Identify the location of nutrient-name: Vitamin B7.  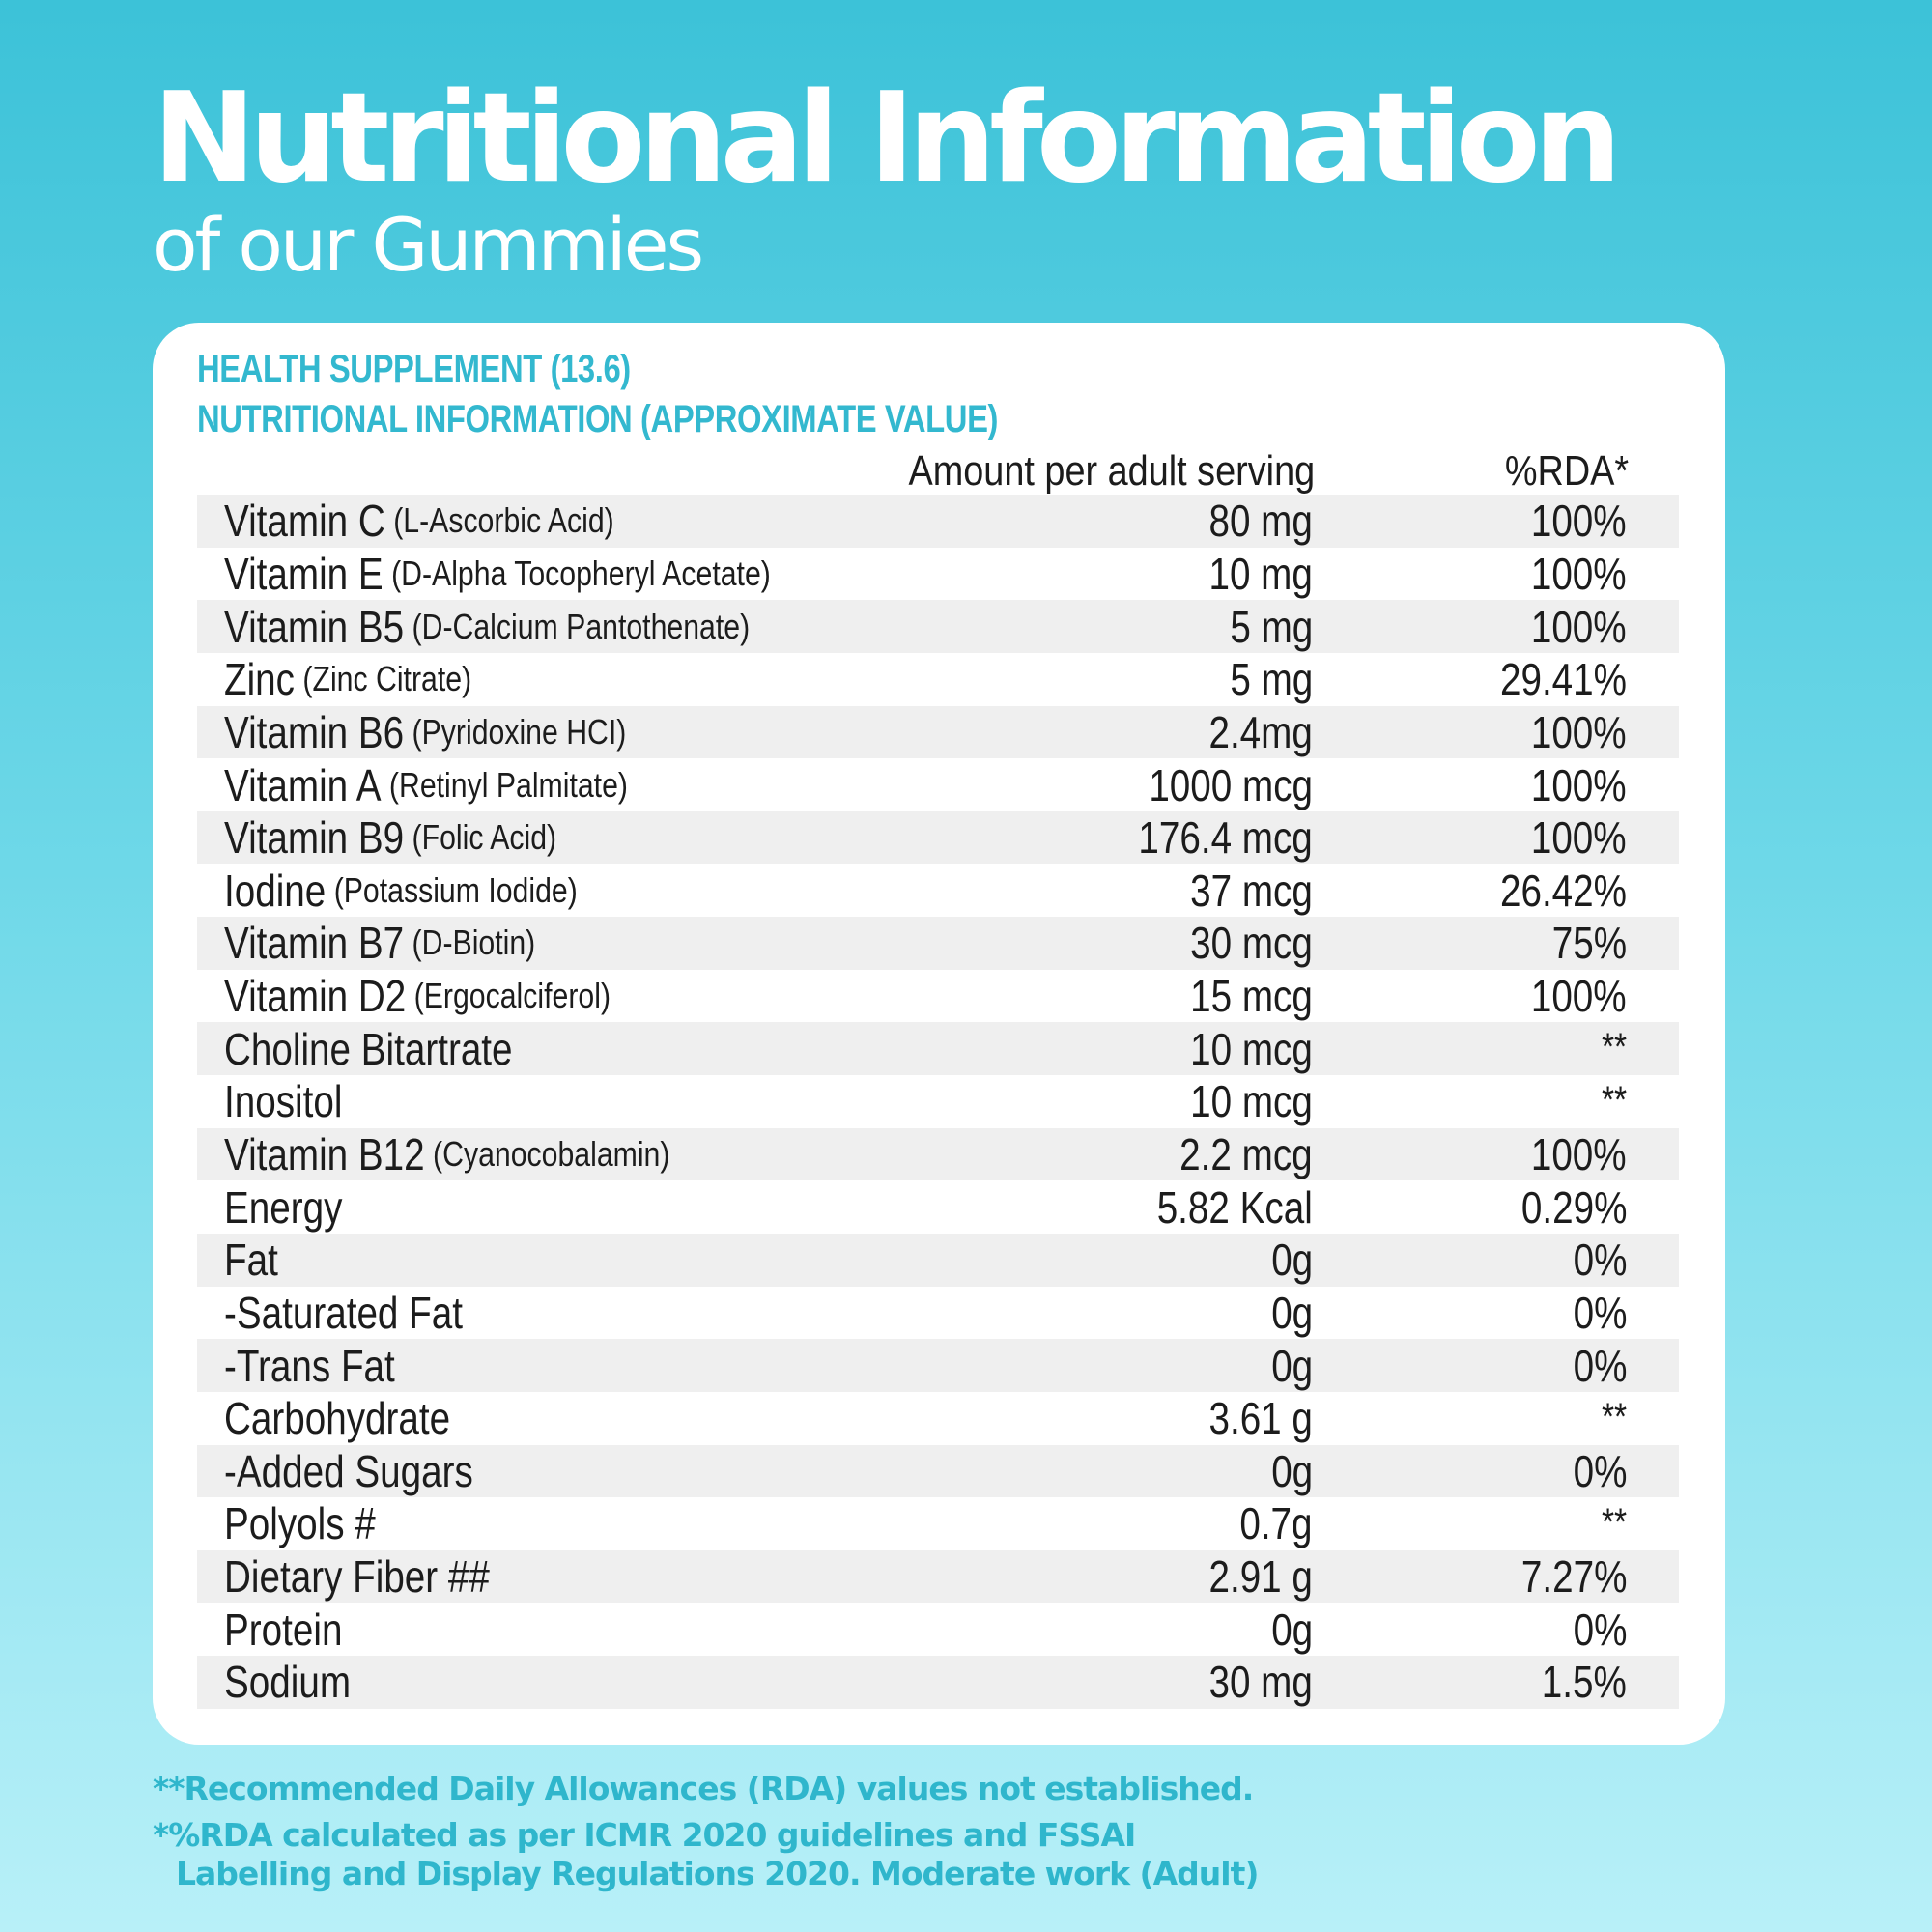
(314, 943).